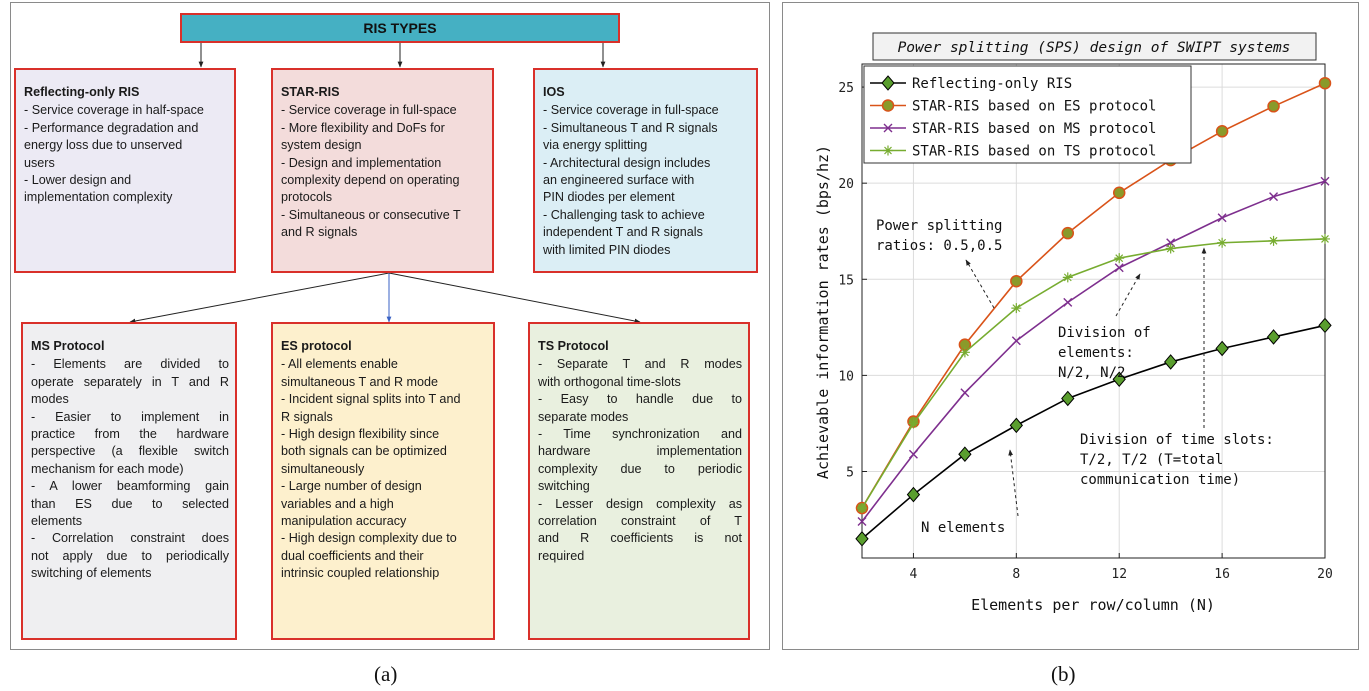  Describe the element at coordinates (1325, 574) in the screenshot. I see `x-tick-label: 20` at that location.